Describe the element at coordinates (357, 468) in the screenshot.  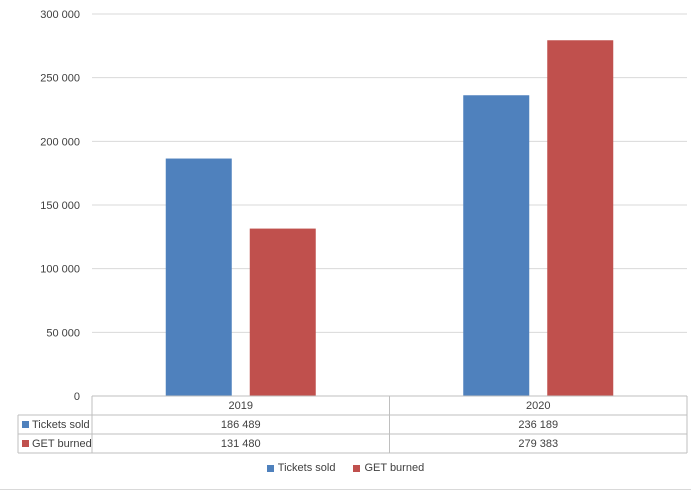
I see `legend-swatch-get-burned` at that location.